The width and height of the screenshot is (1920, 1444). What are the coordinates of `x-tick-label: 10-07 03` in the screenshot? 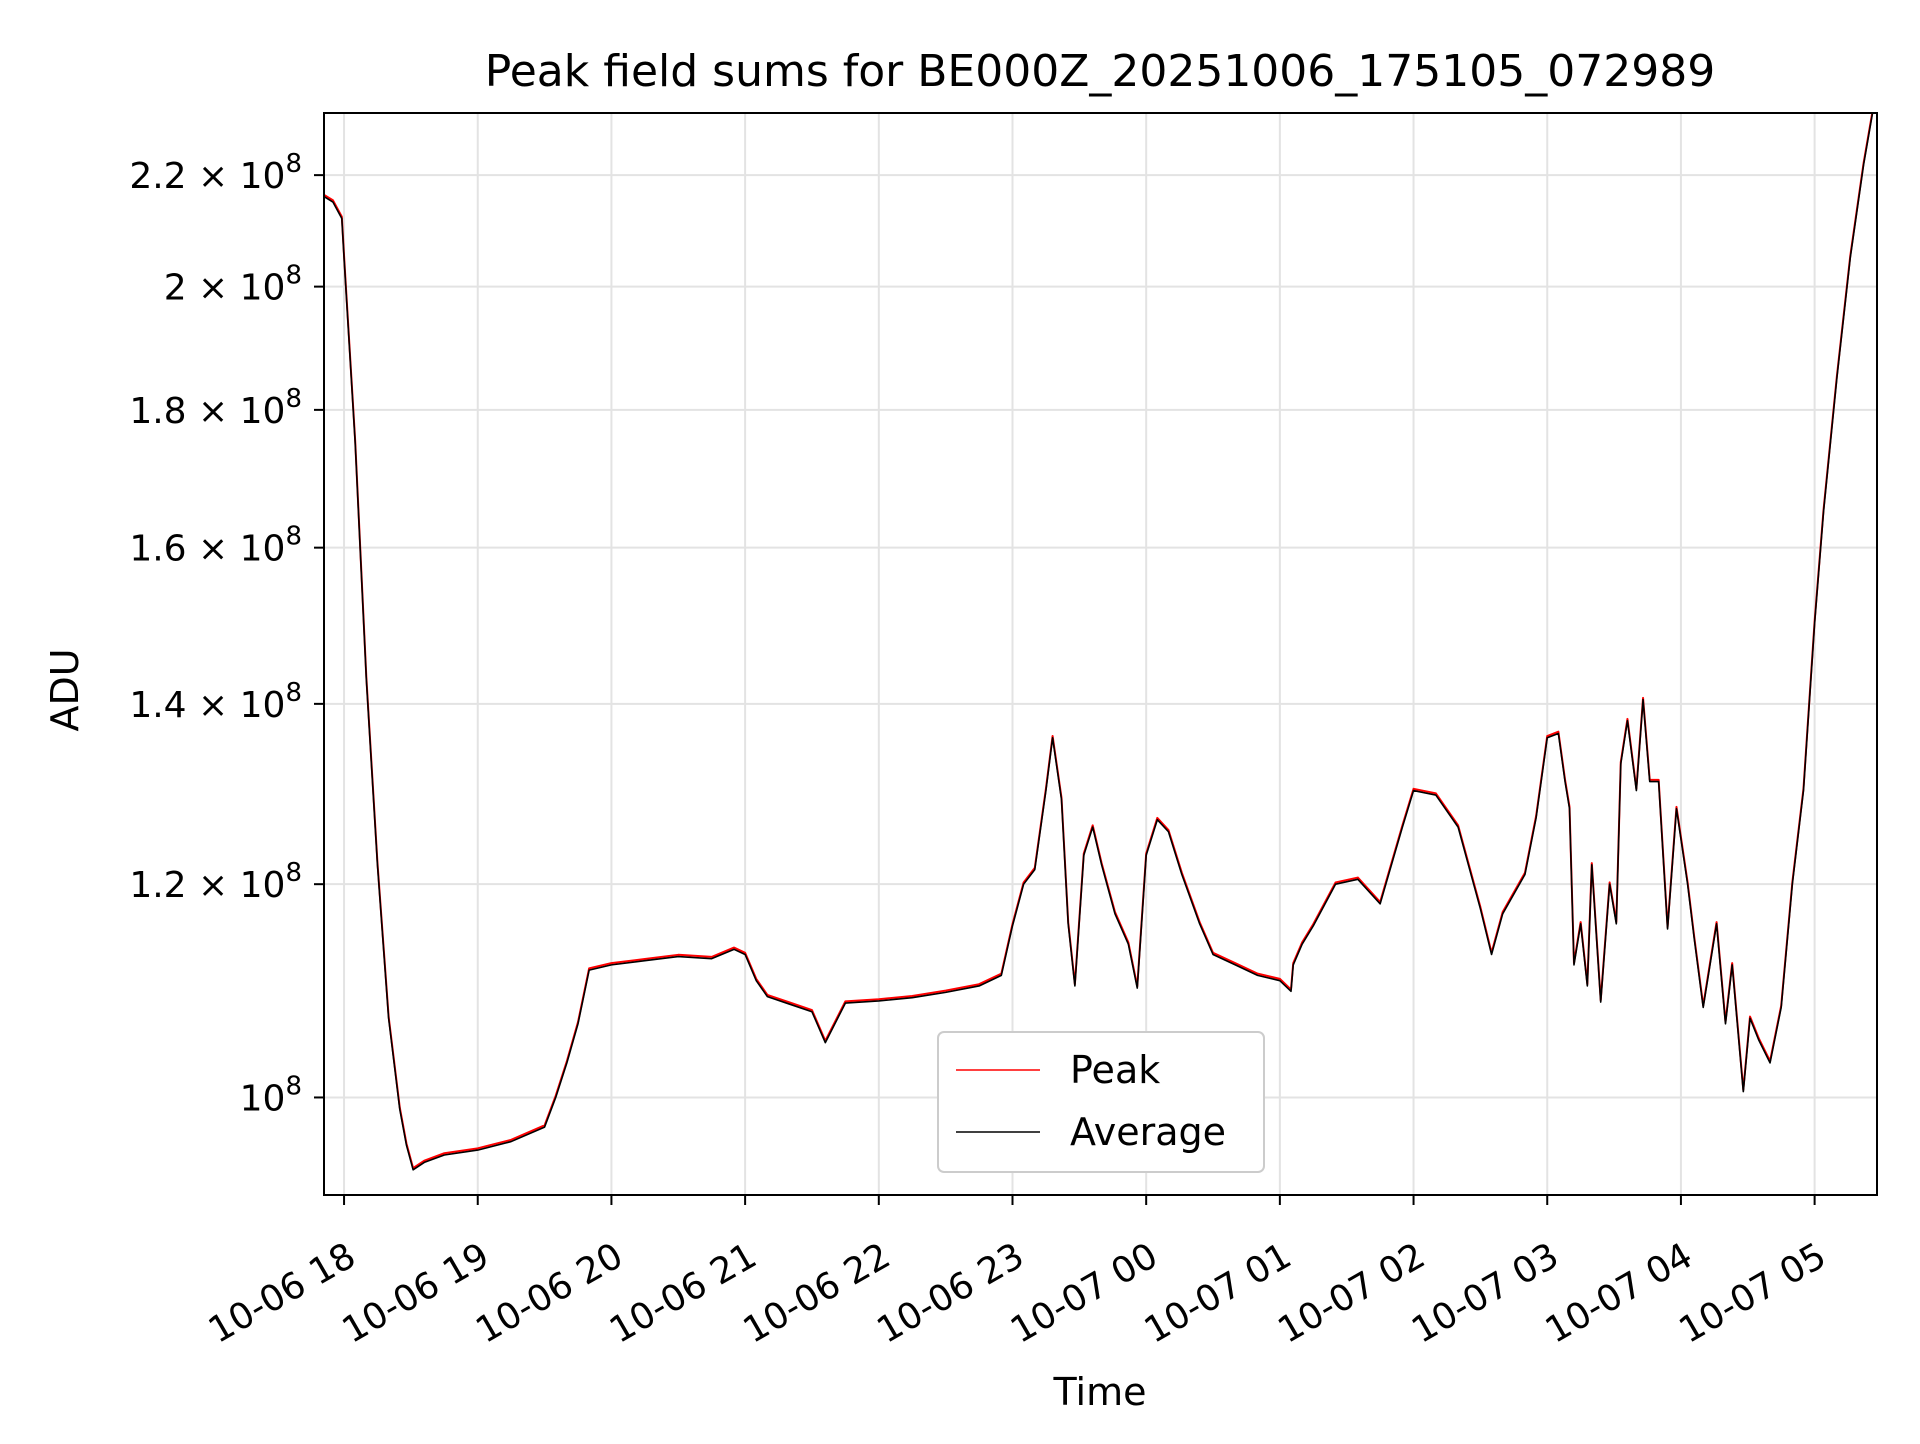 It's located at (1485, 1293).